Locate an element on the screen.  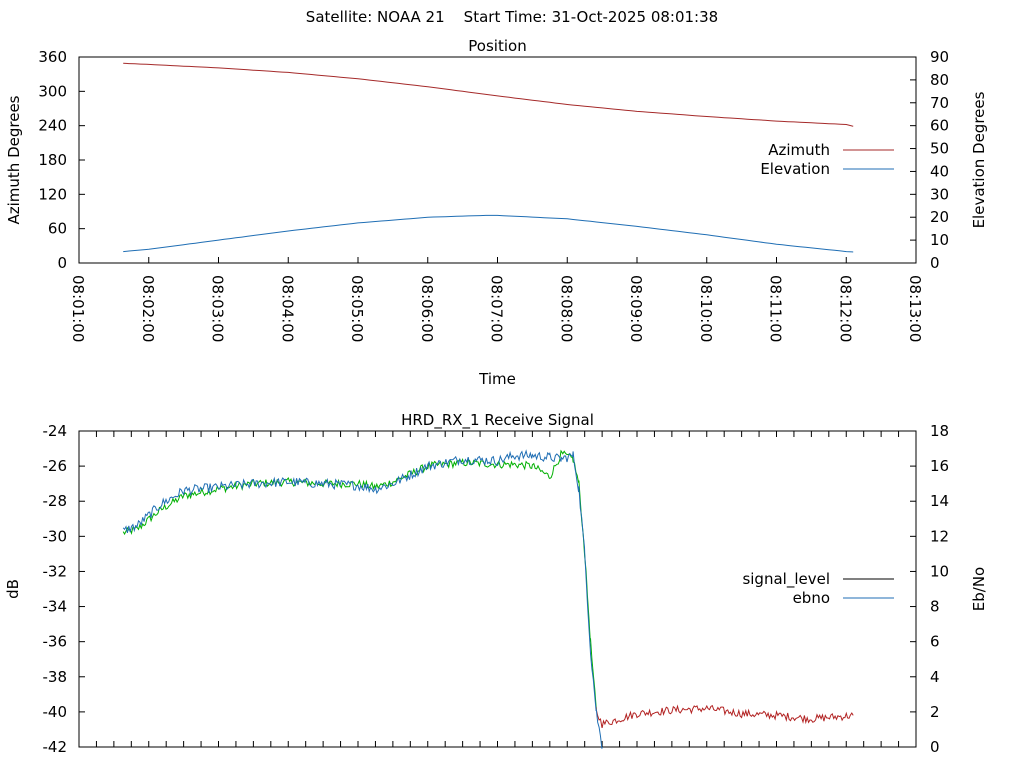
position-y-tick-label: 120 is located at coordinates (52, 194).